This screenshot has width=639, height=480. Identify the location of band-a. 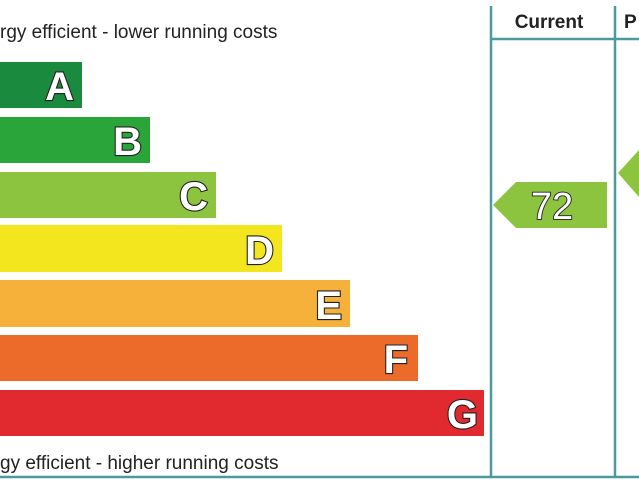
(41, 85).